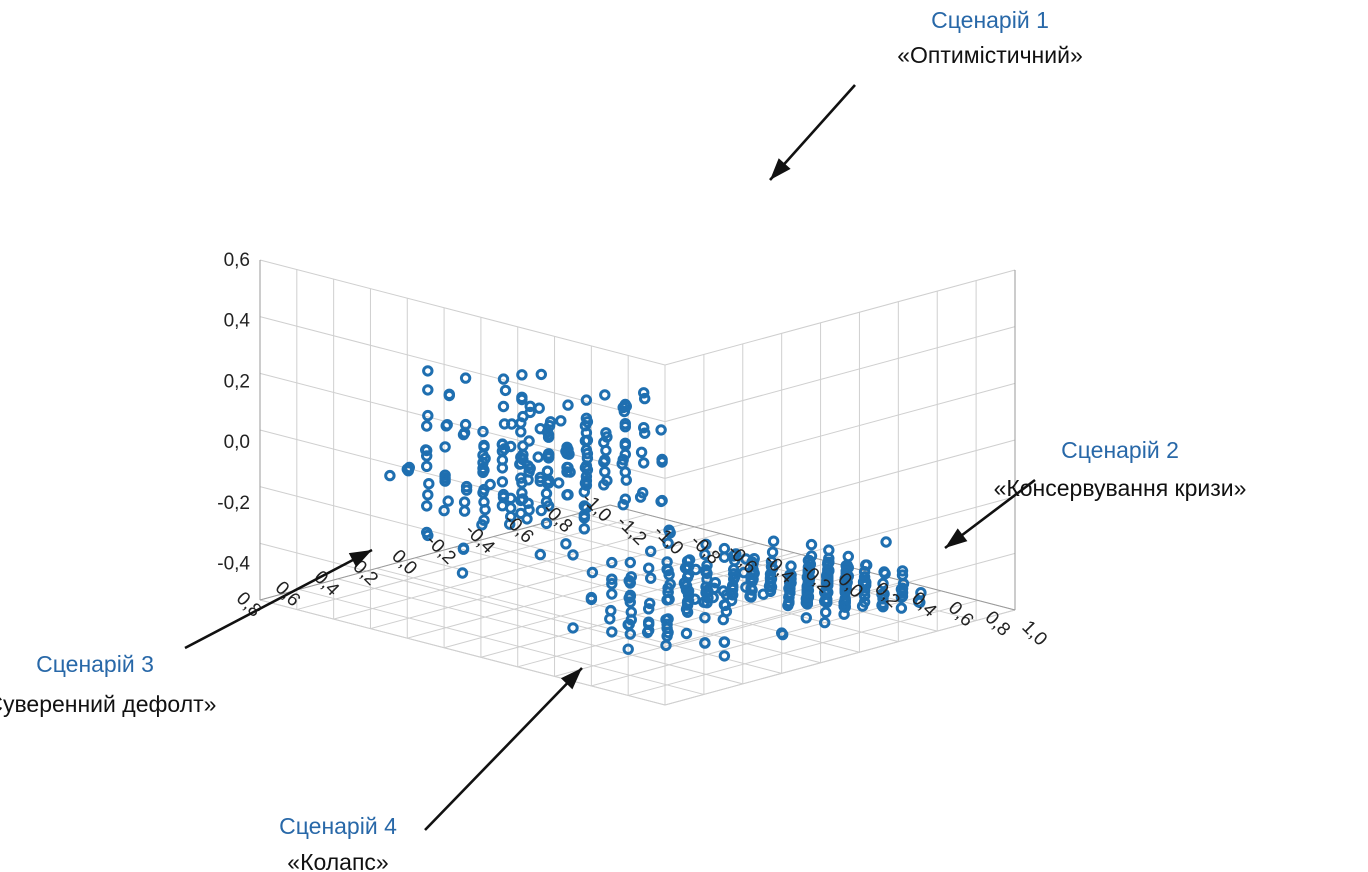  I want to click on right-axis-tick-label: 0,6, so click(961, 615).